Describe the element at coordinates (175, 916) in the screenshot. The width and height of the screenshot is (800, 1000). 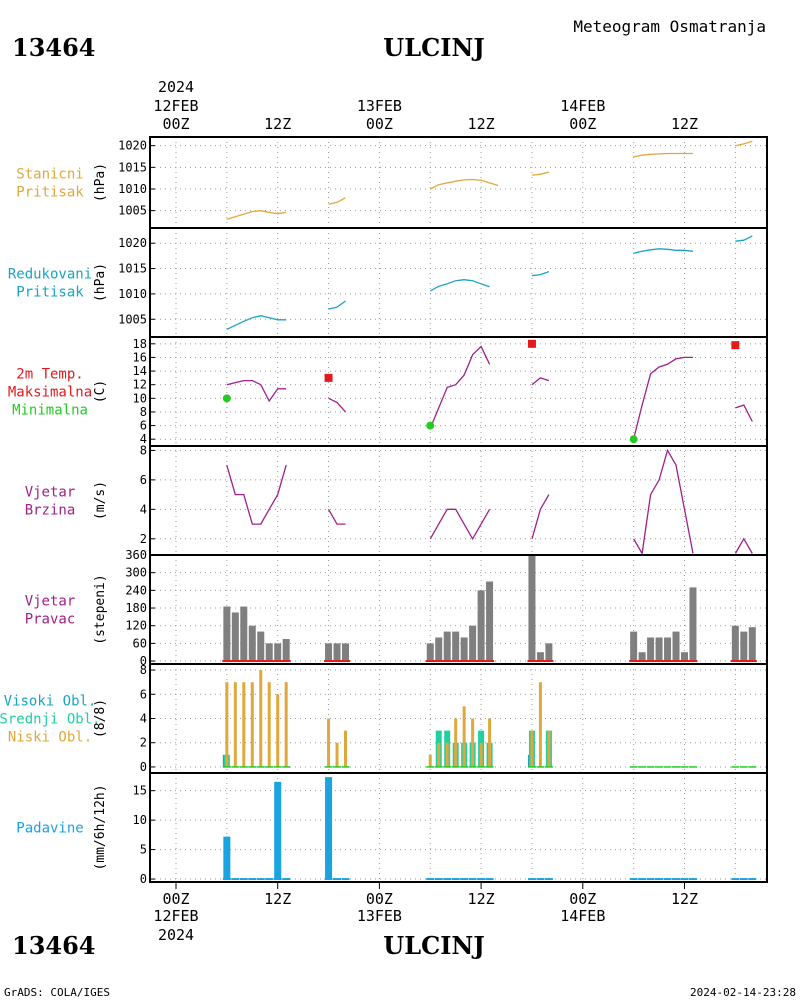
I see `bottom-date-label: 12FEB` at that location.